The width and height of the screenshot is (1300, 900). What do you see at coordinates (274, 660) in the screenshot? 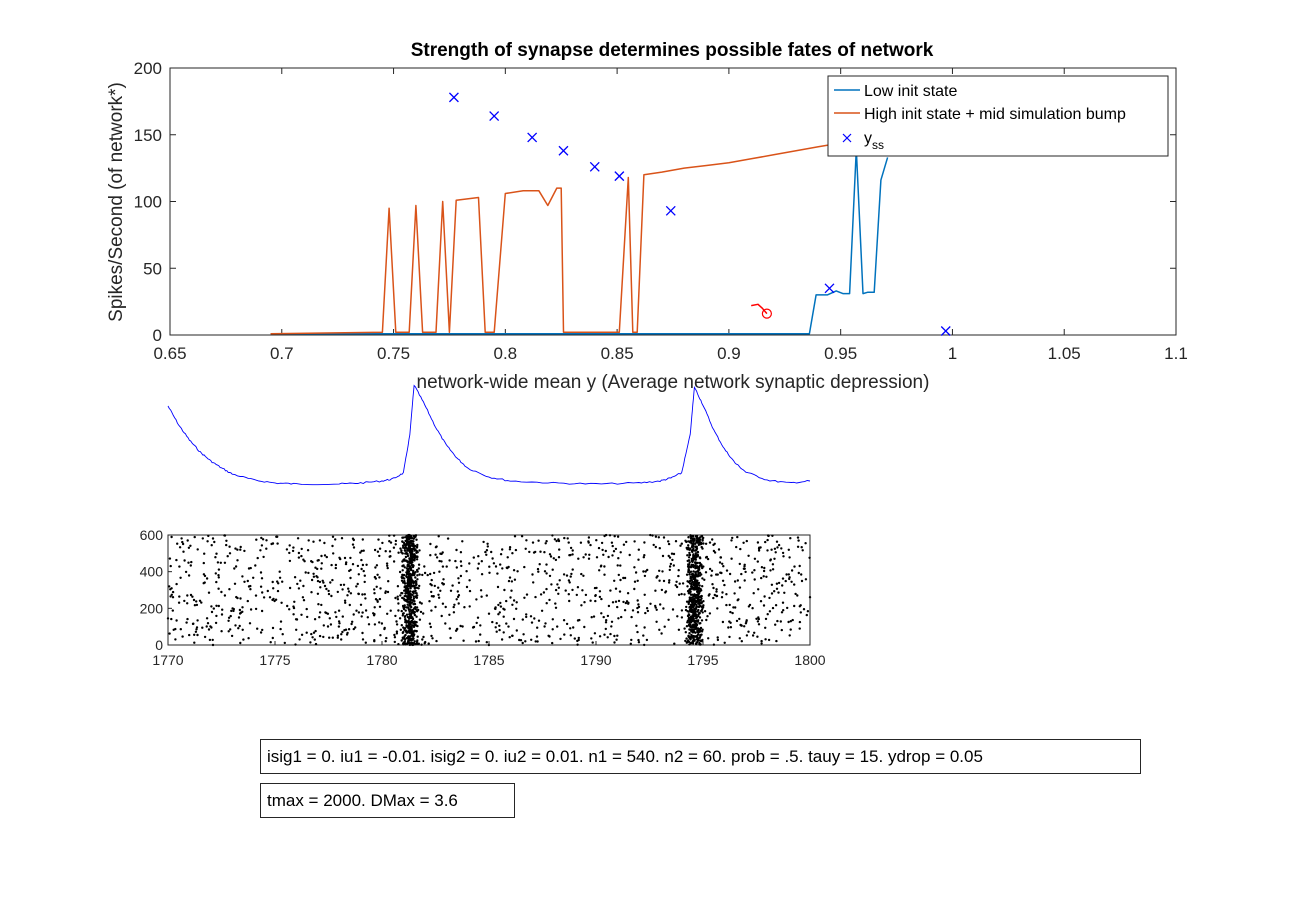
I see `x-tick-label: 1775` at bounding box center [274, 660].